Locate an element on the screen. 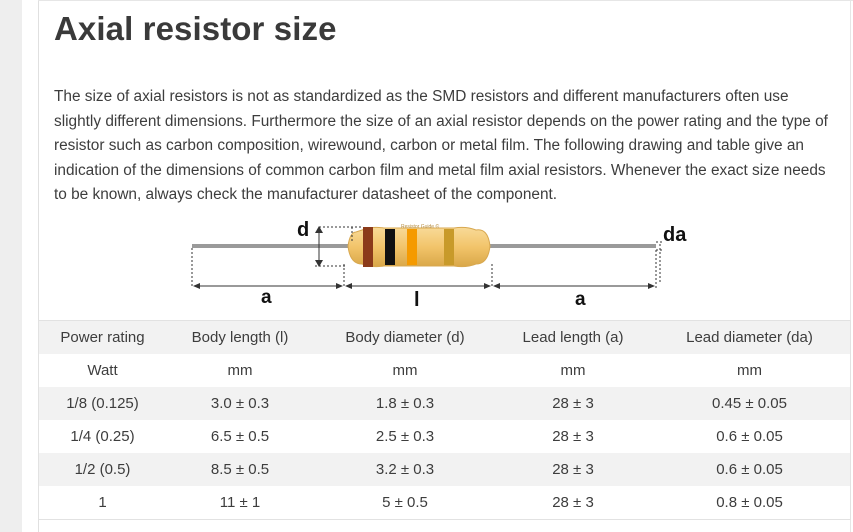 The height and width of the screenshot is (532, 853). cell-body-diameter: 1.8 ± 0.3 is located at coordinates (405, 403).